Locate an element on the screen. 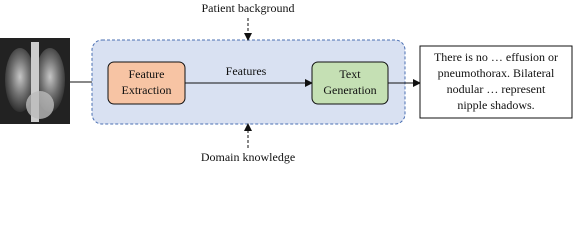 The height and width of the screenshot is (240, 576). edge-label: Features is located at coordinates (246, 71).